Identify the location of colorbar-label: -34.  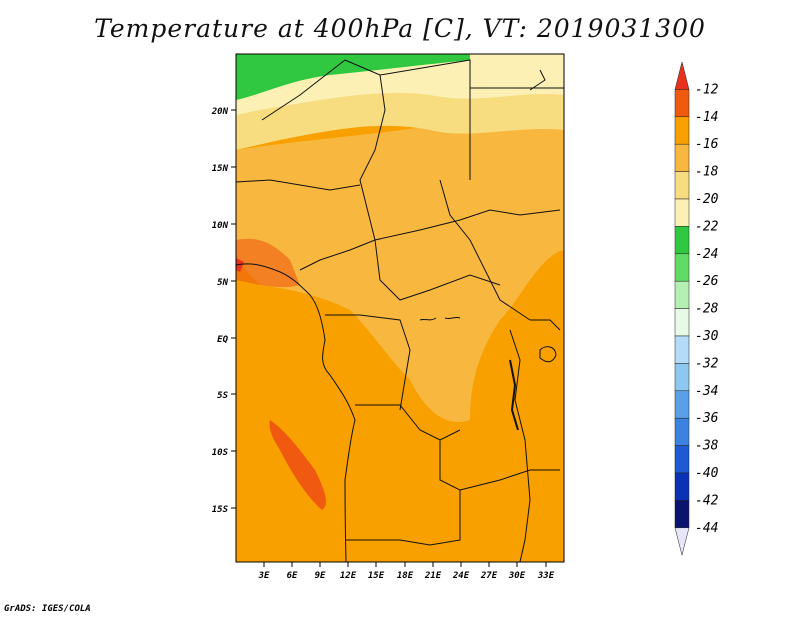
(706, 391).